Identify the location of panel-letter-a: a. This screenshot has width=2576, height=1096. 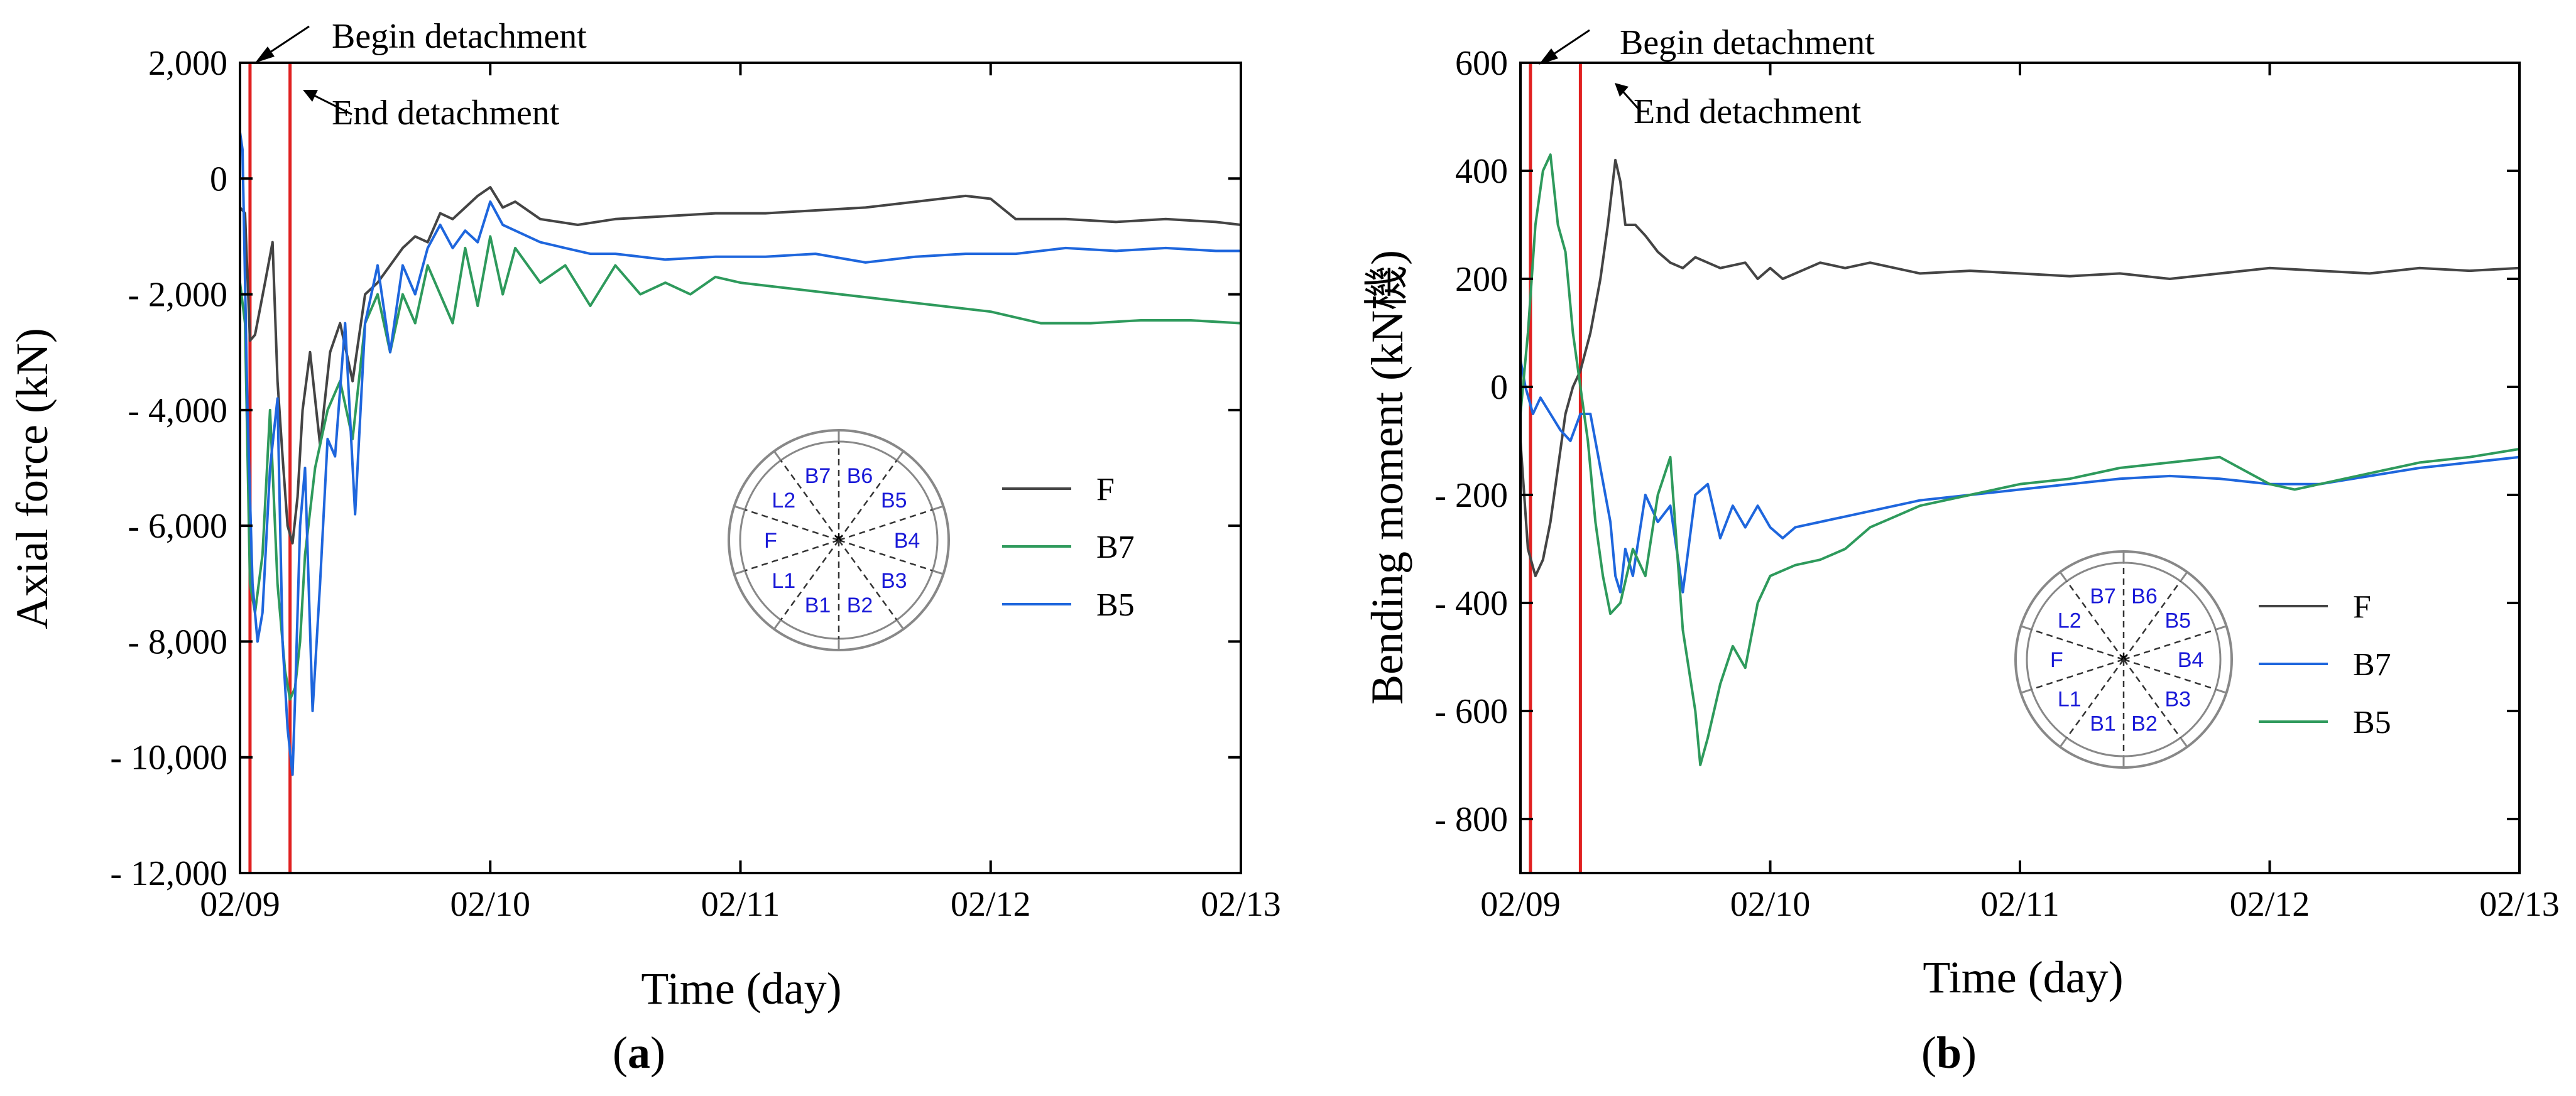
(639, 1053).